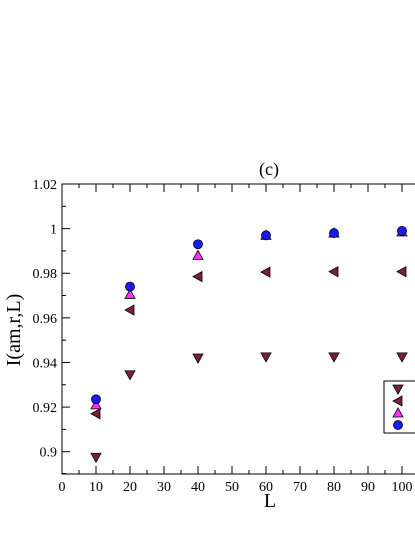 The width and height of the screenshot is (415, 537). What do you see at coordinates (14, 330) in the screenshot?
I see `y-axis-title: I(am,r,L)` at bounding box center [14, 330].